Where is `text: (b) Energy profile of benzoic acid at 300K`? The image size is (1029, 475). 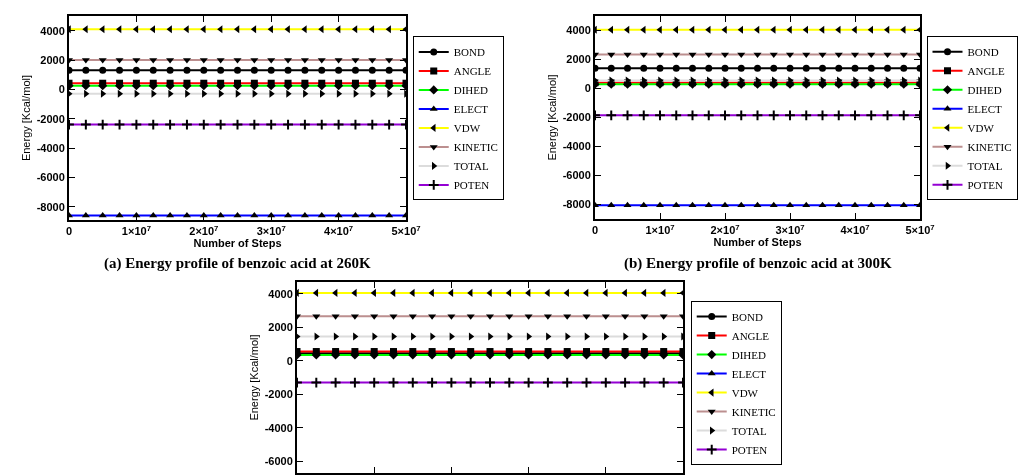 text: (b) Energy profile of benzoic acid at 300K is located at coordinates (758, 263).